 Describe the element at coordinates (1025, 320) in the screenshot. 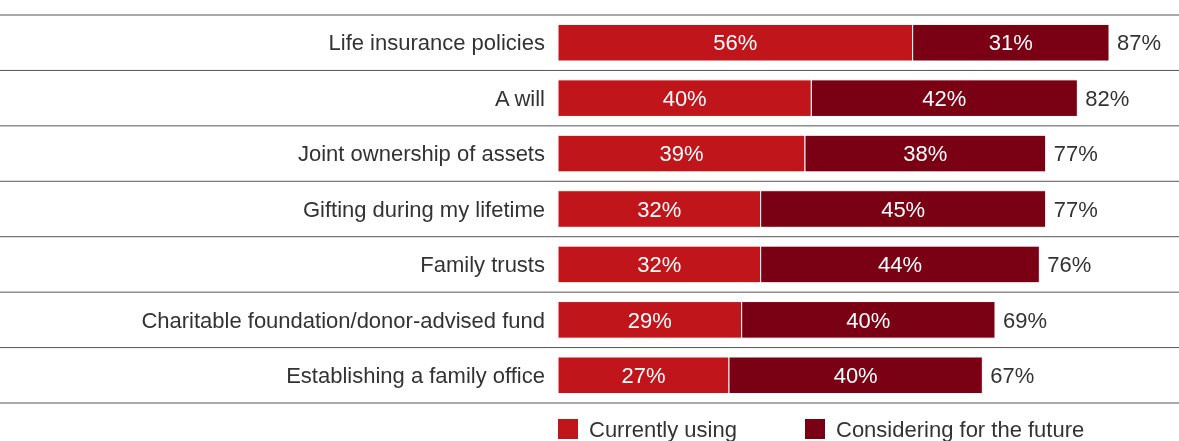

I see `total-label: 69%` at that location.